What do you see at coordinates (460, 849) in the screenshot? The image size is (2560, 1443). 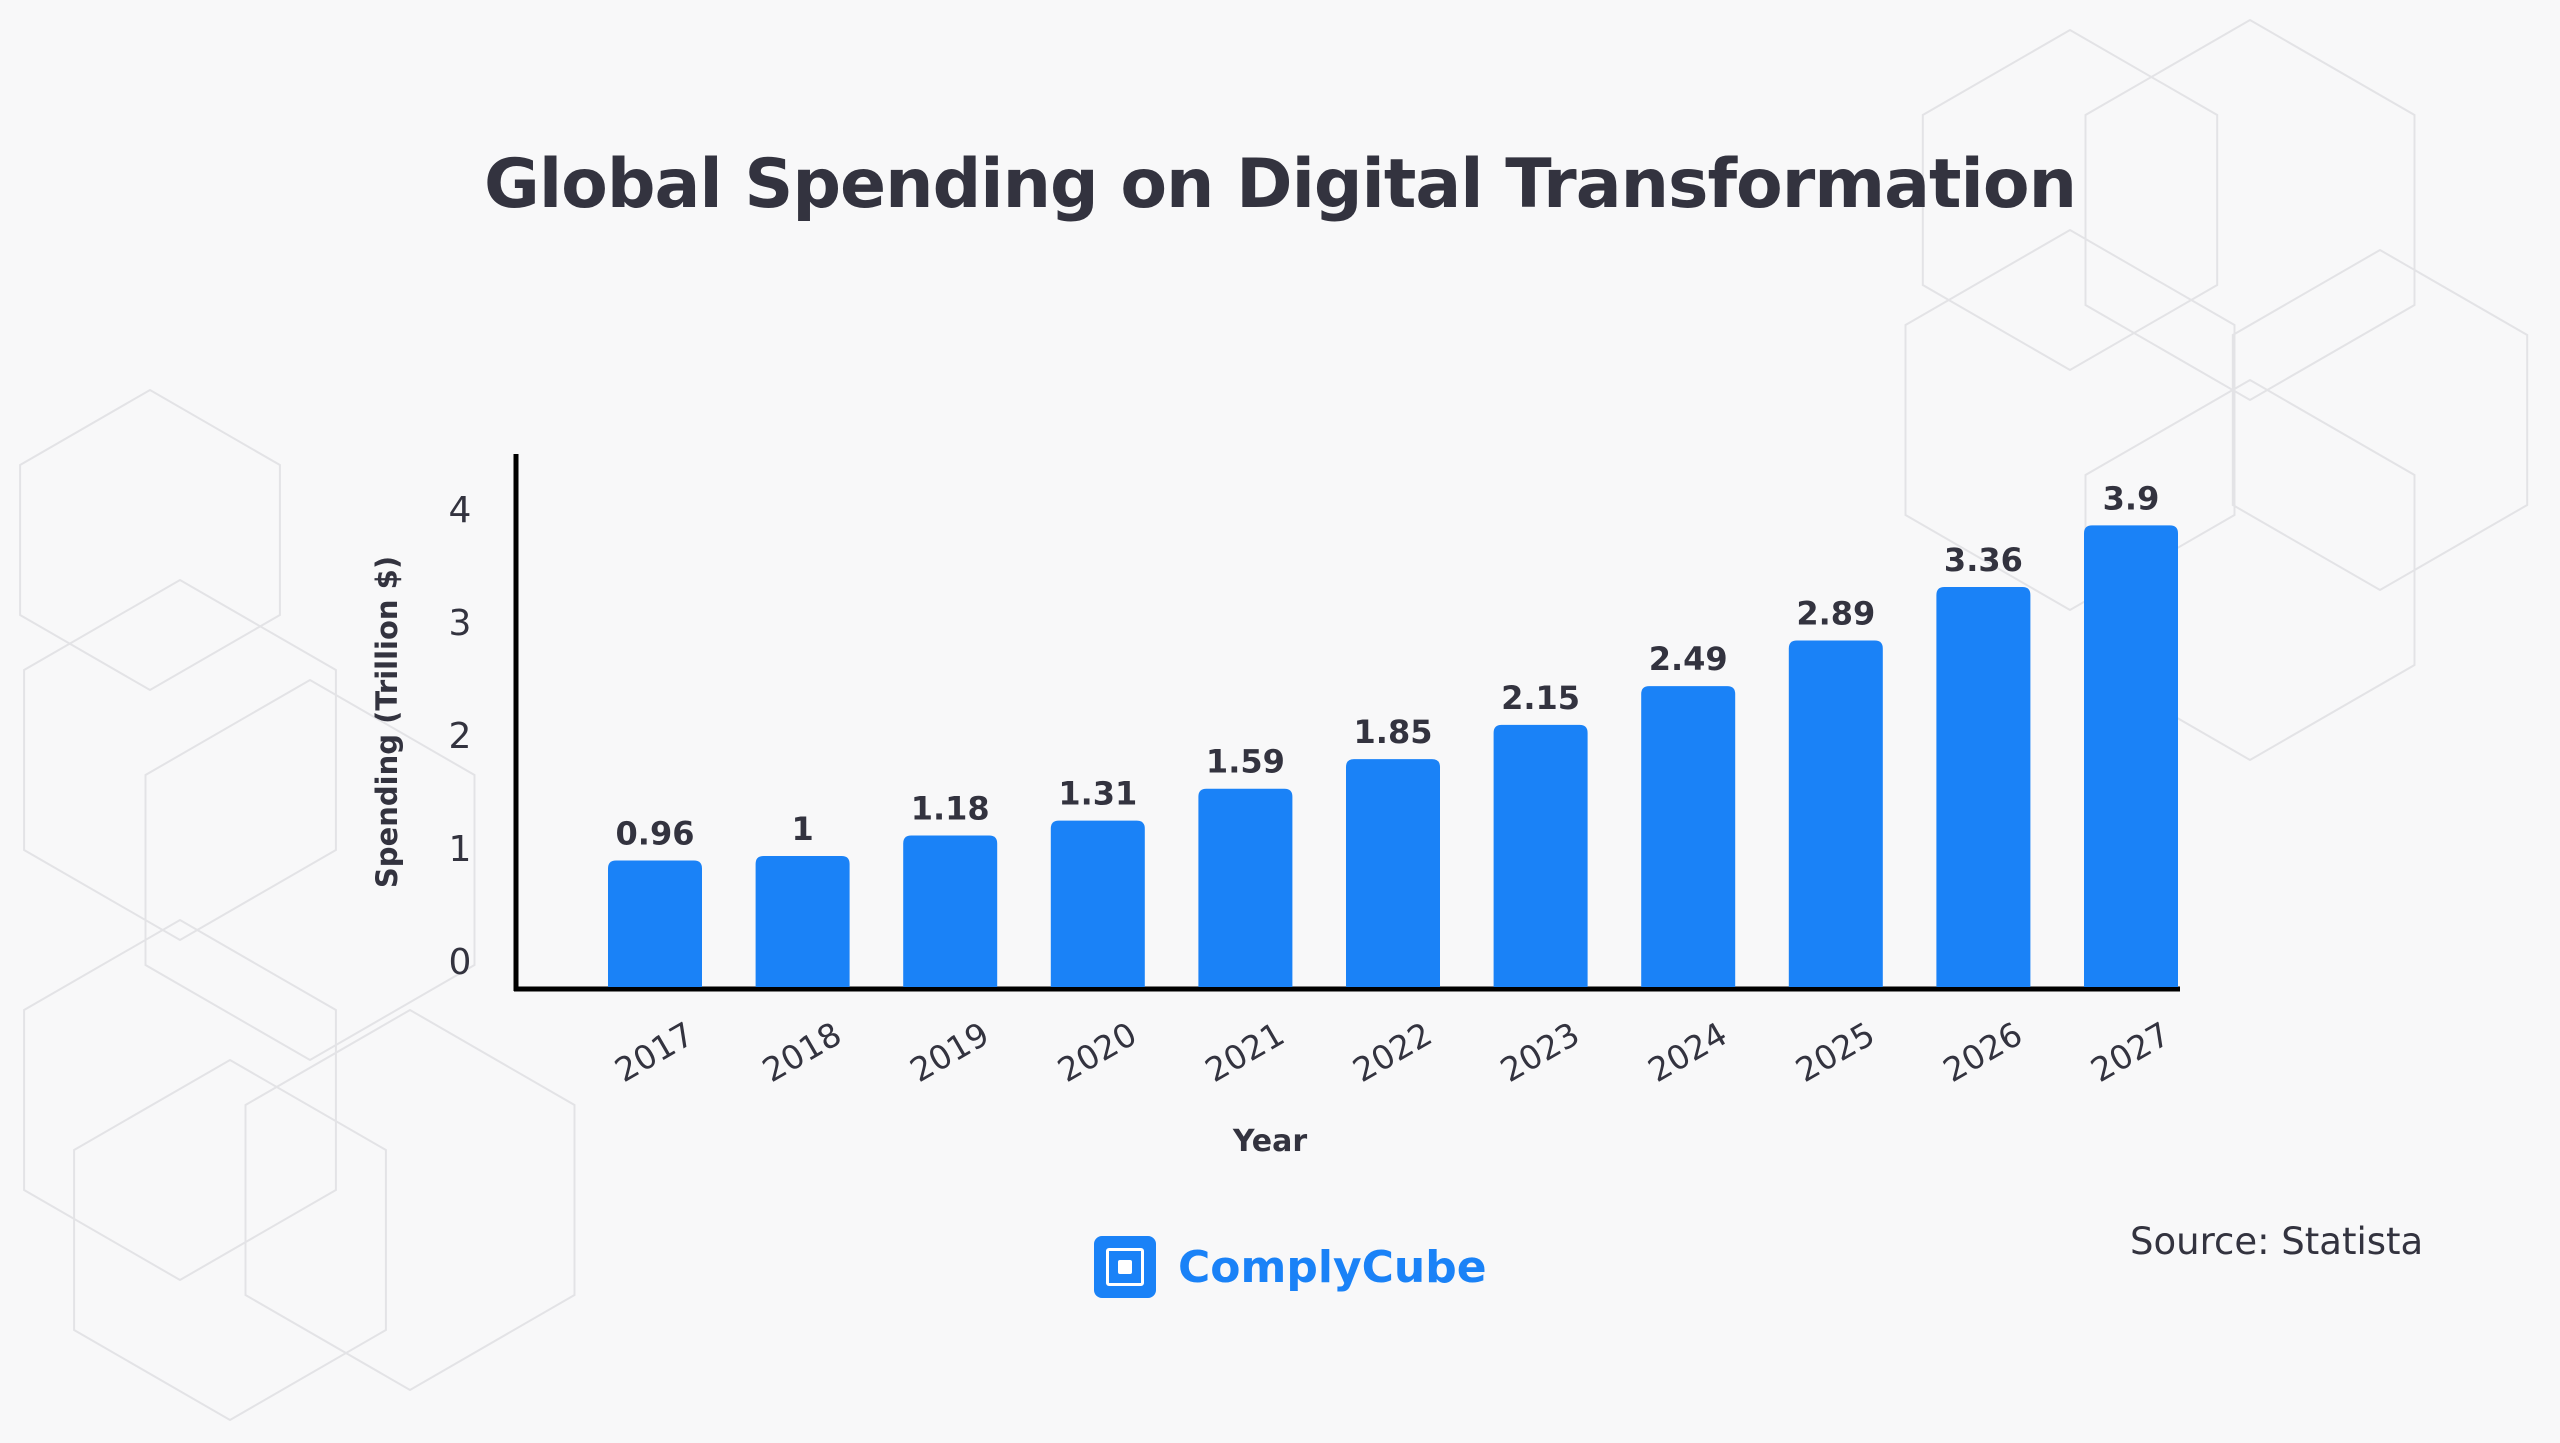 I see `y-tick-label: 1` at bounding box center [460, 849].